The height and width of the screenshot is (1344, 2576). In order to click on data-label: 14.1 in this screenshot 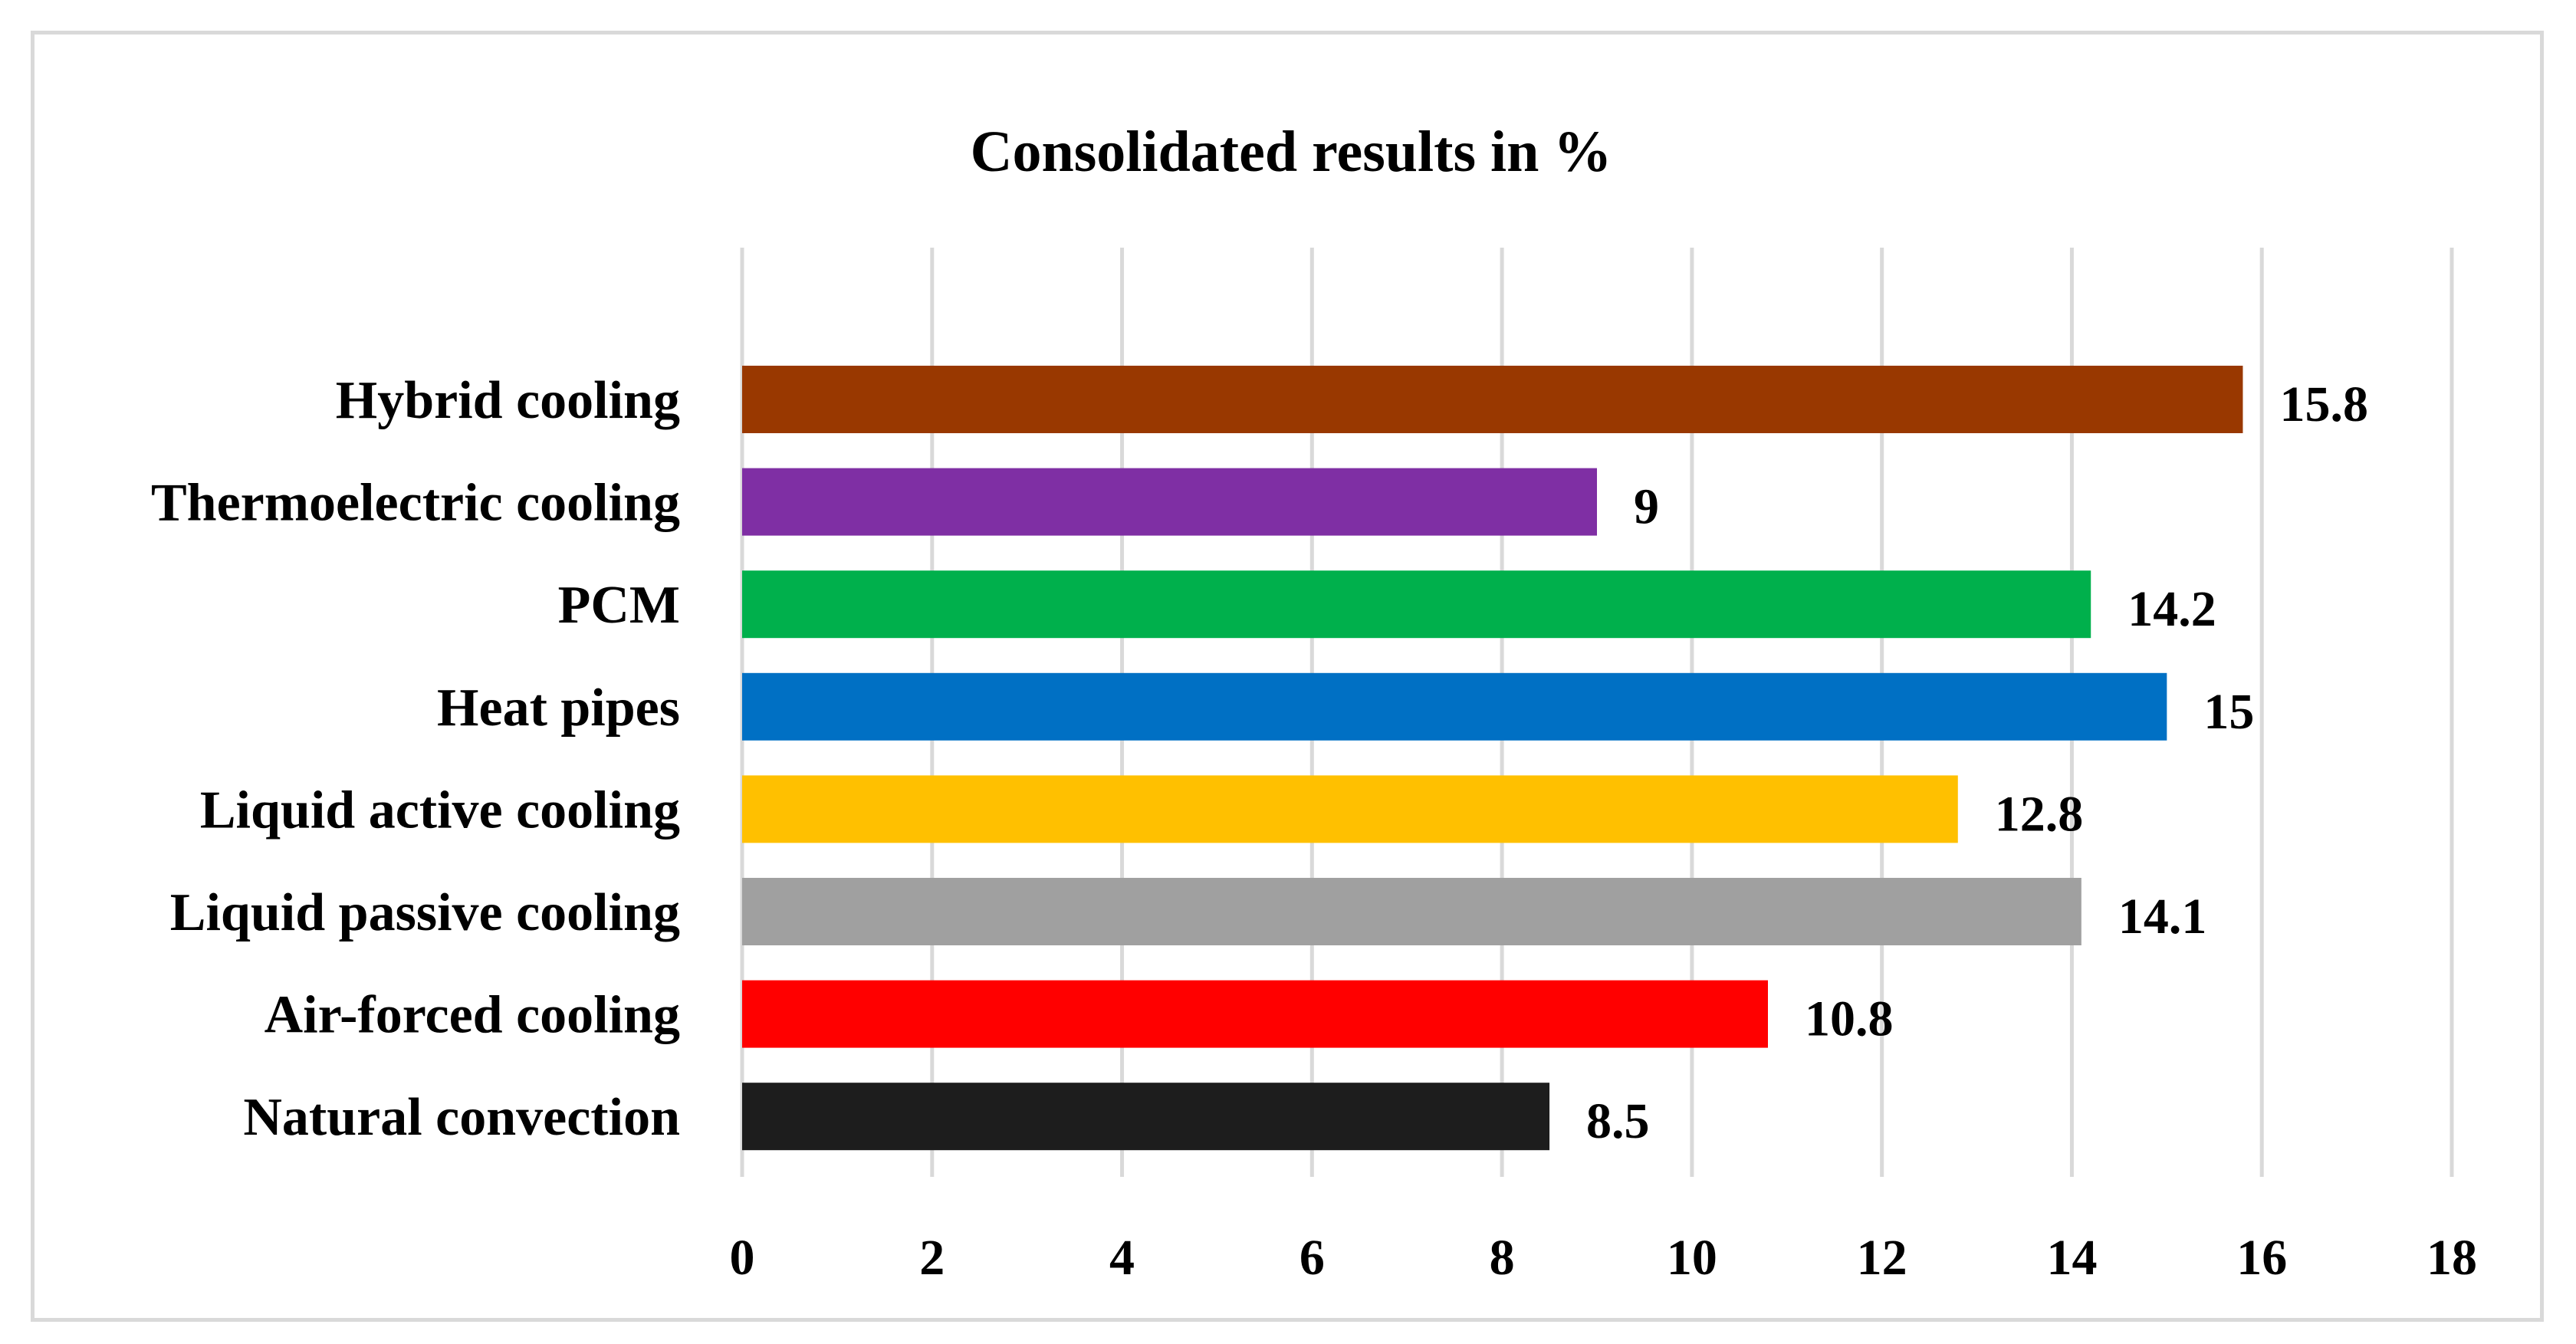, I will do `click(2162, 917)`.